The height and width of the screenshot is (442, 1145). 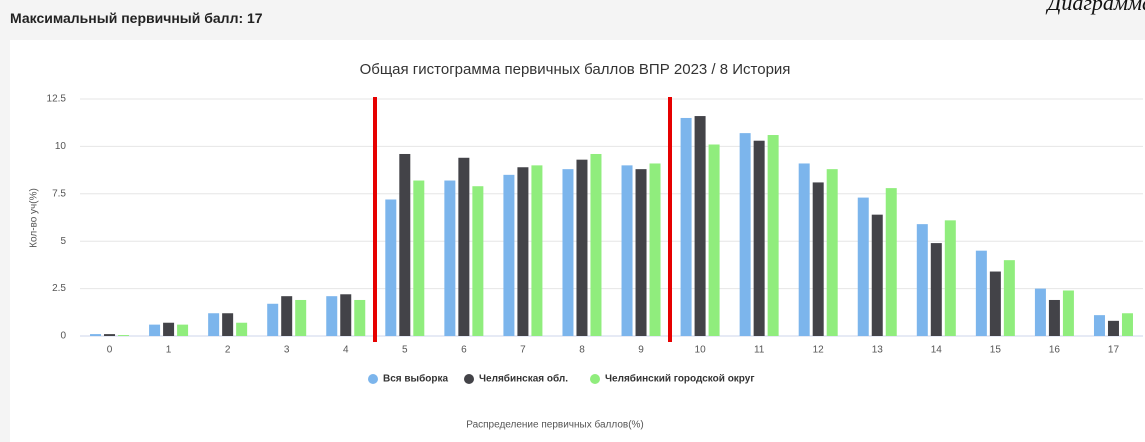 I want to click on x-tick-label: 3, so click(x=287, y=350).